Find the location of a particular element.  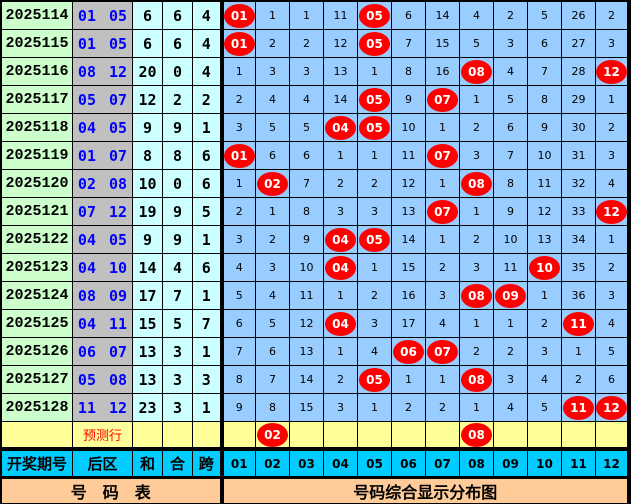

mod-cell: 9 is located at coordinates (177, 127).